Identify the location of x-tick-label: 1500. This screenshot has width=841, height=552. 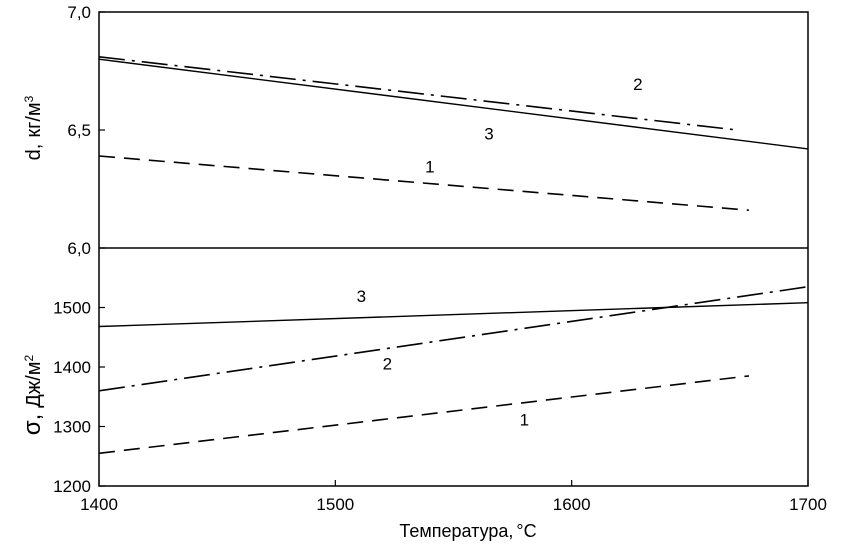
(335, 504).